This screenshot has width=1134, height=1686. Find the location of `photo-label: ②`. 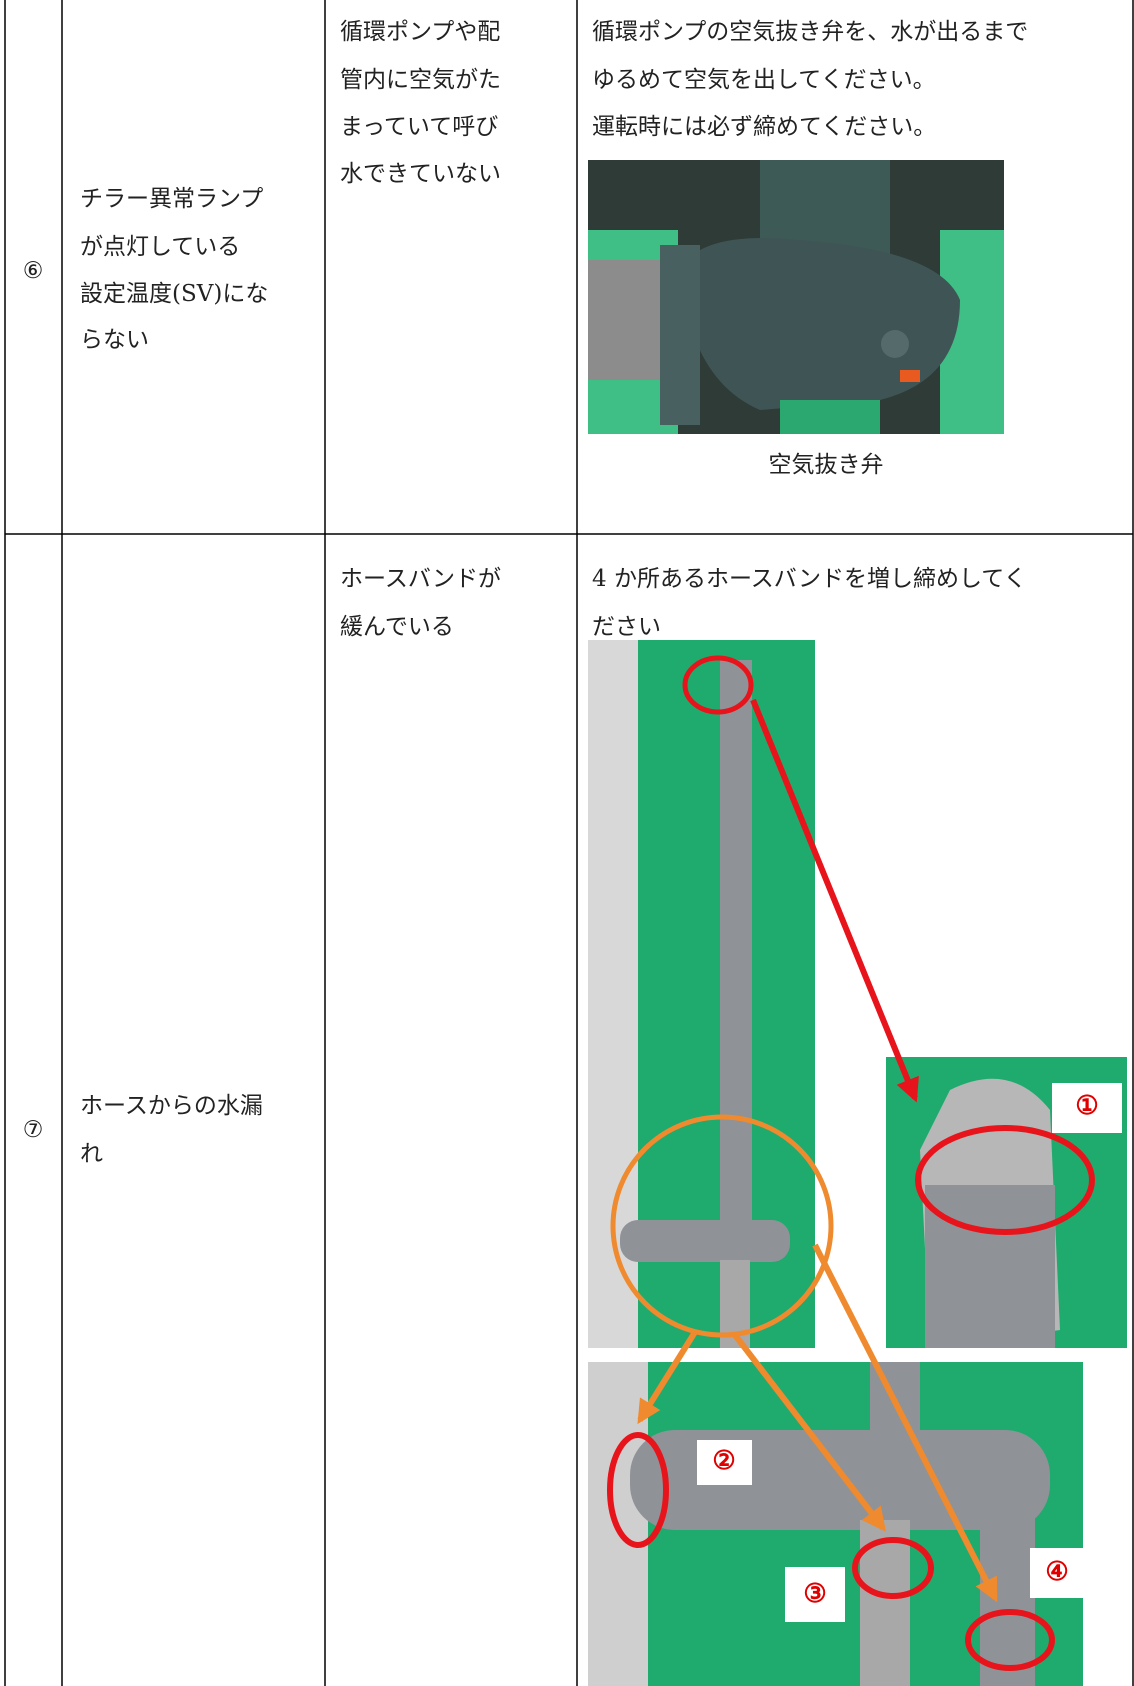

photo-label: ② is located at coordinates (723, 1461).